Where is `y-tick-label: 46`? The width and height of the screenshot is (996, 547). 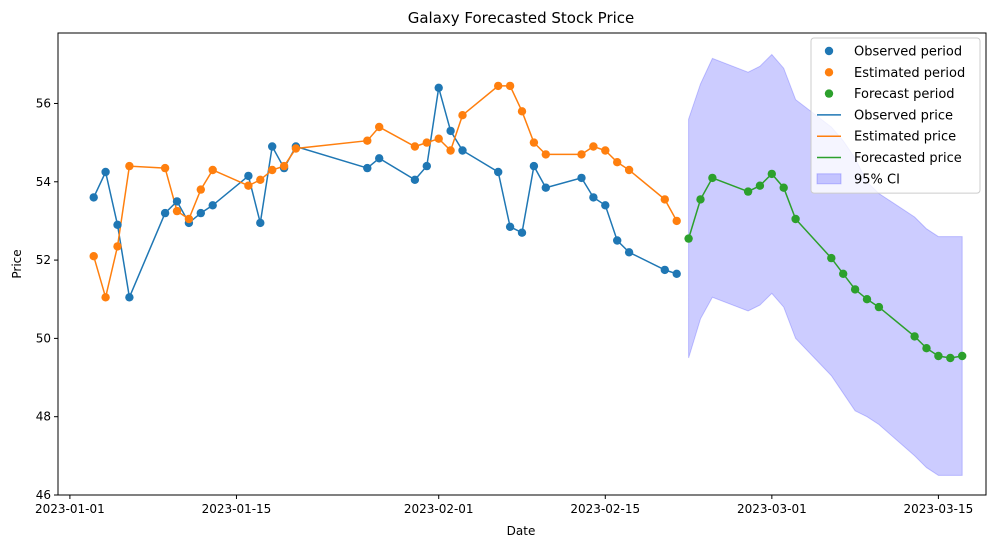
y-tick-label: 46 is located at coordinates (43, 495).